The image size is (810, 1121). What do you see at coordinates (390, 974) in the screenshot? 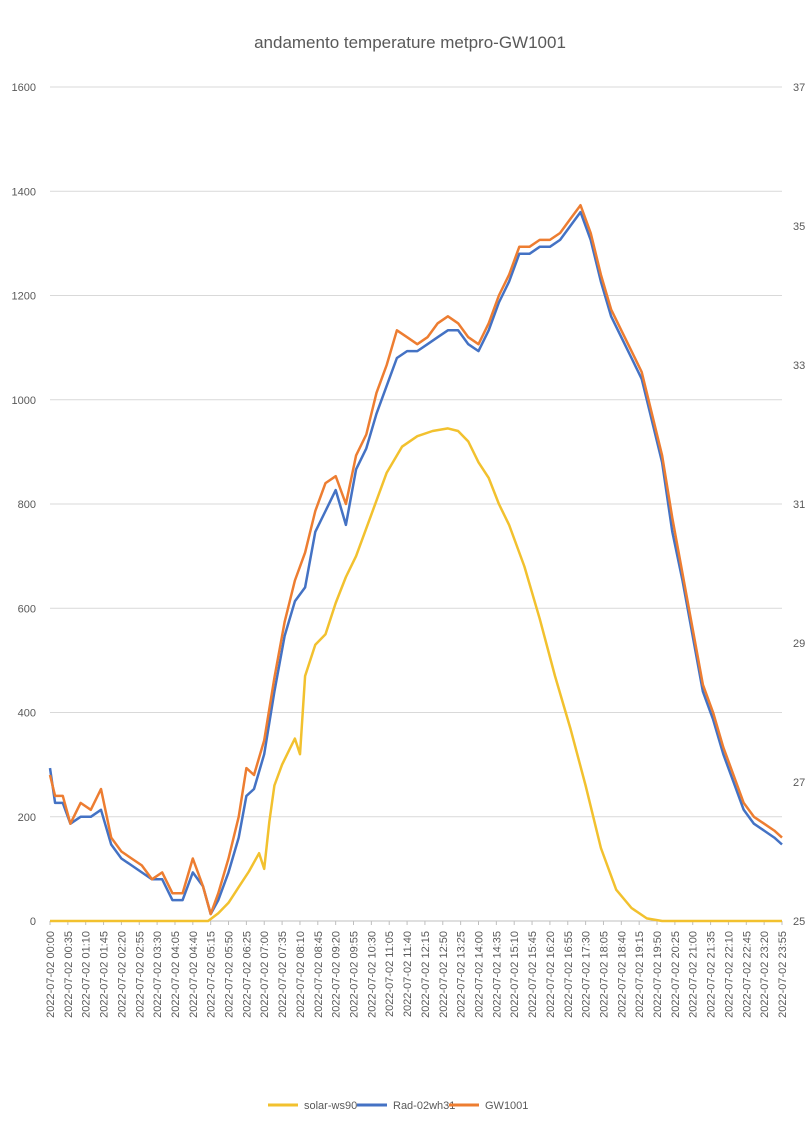
I see `x-tick-label: 2022-07-02 11:05` at bounding box center [390, 974].